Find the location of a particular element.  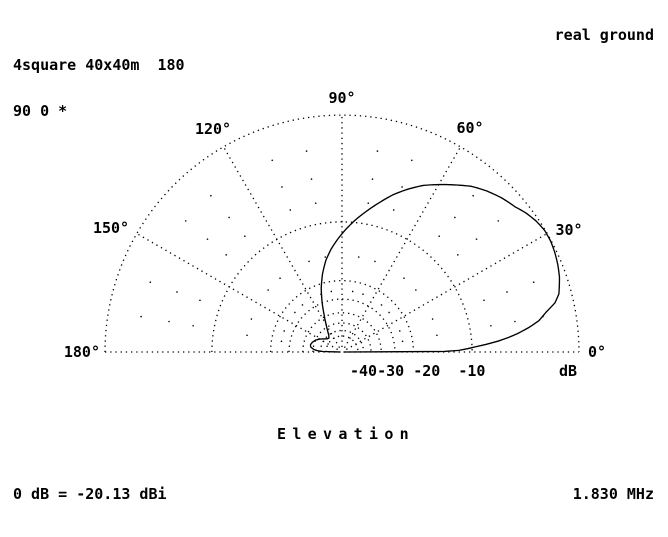

angle-label-0: 0° is located at coordinates (597, 352).